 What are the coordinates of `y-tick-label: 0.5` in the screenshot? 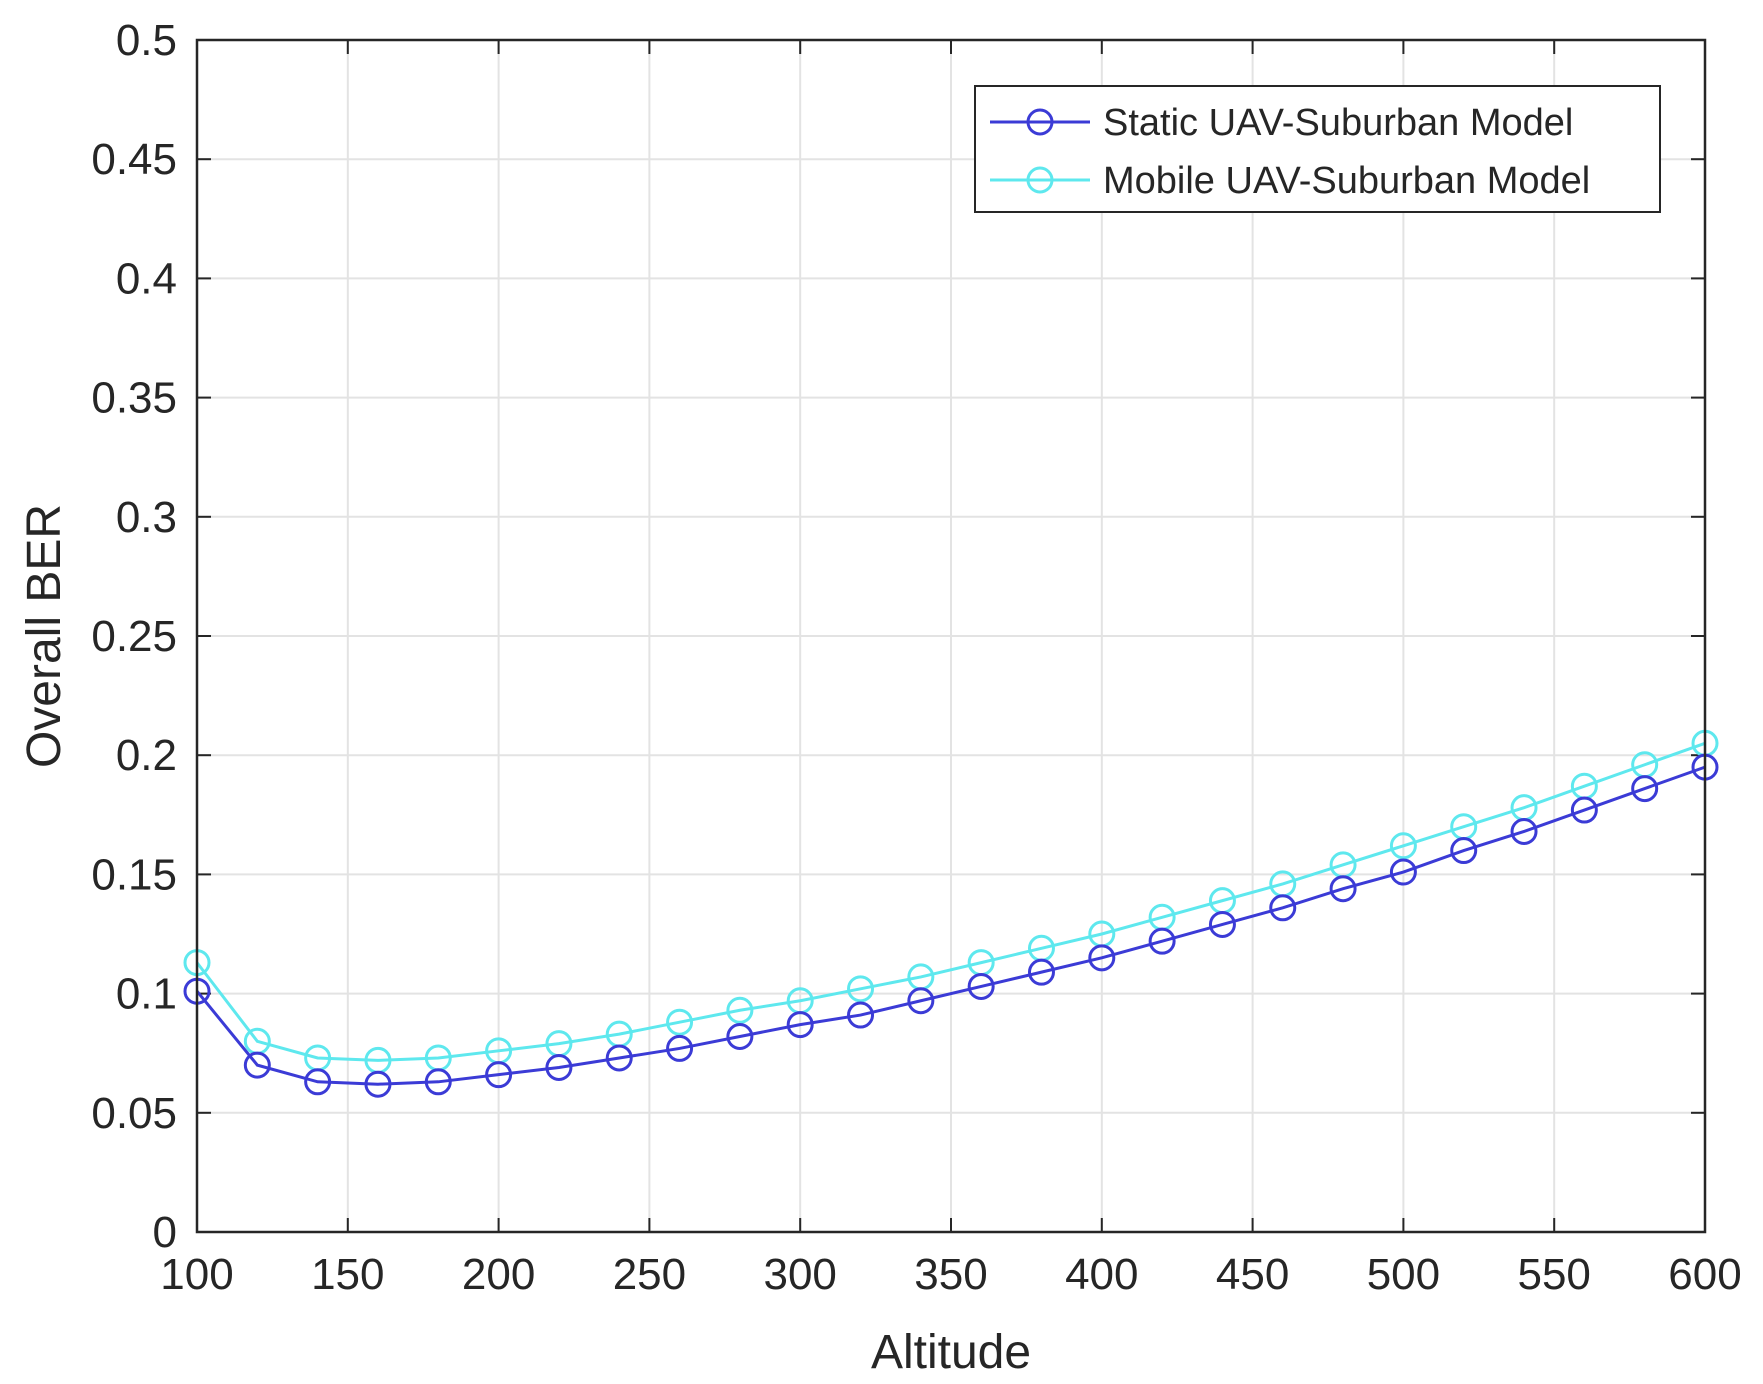 It's located at (146, 40).